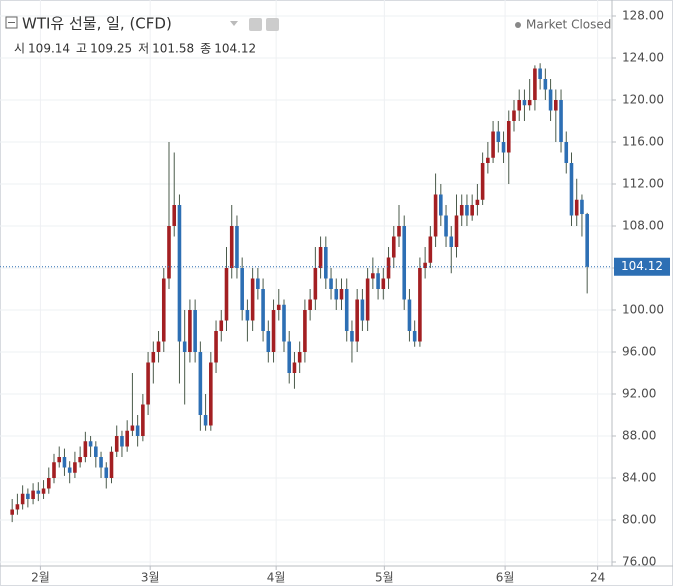  What do you see at coordinates (639, 352) in the screenshot?
I see `y-tick-label: 96.00` at bounding box center [639, 352].